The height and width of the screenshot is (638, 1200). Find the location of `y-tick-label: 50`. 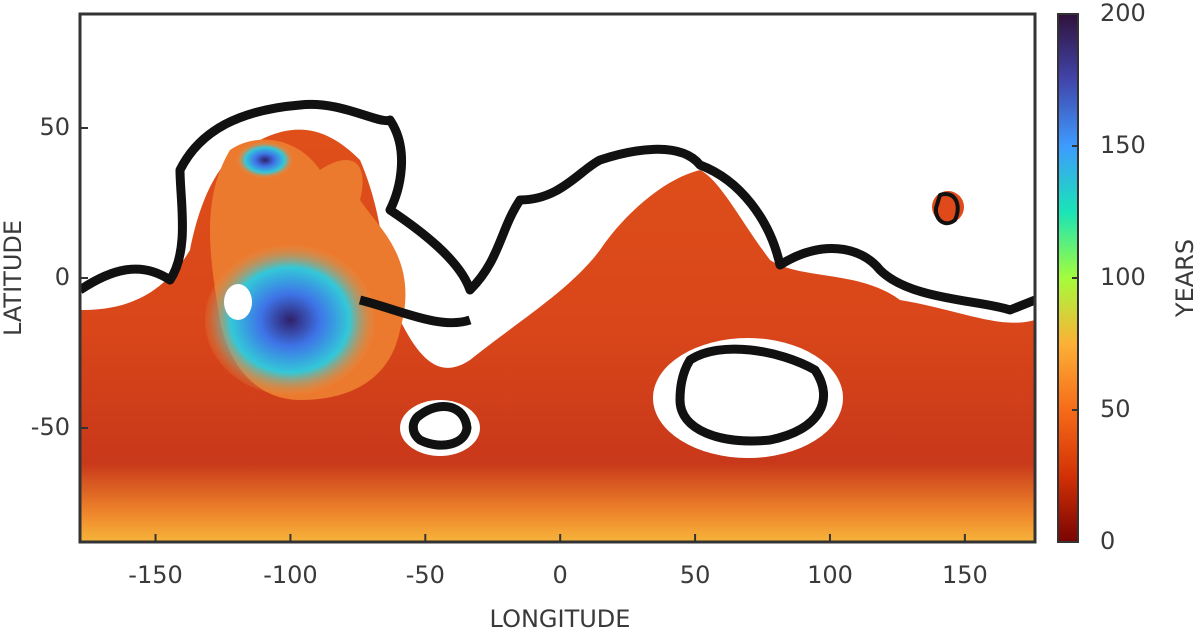

y-tick-label: 50 is located at coordinates (54, 127).